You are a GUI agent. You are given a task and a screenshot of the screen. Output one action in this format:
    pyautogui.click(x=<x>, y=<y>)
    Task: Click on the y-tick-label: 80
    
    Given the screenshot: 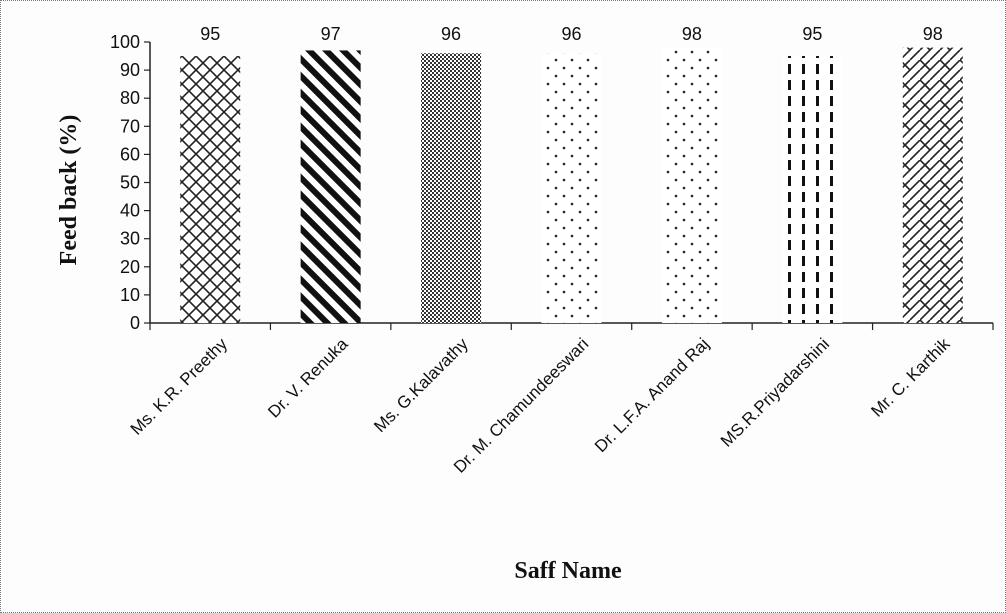 What is the action you would take?
    pyautogui.click(x=130, y=98)
    